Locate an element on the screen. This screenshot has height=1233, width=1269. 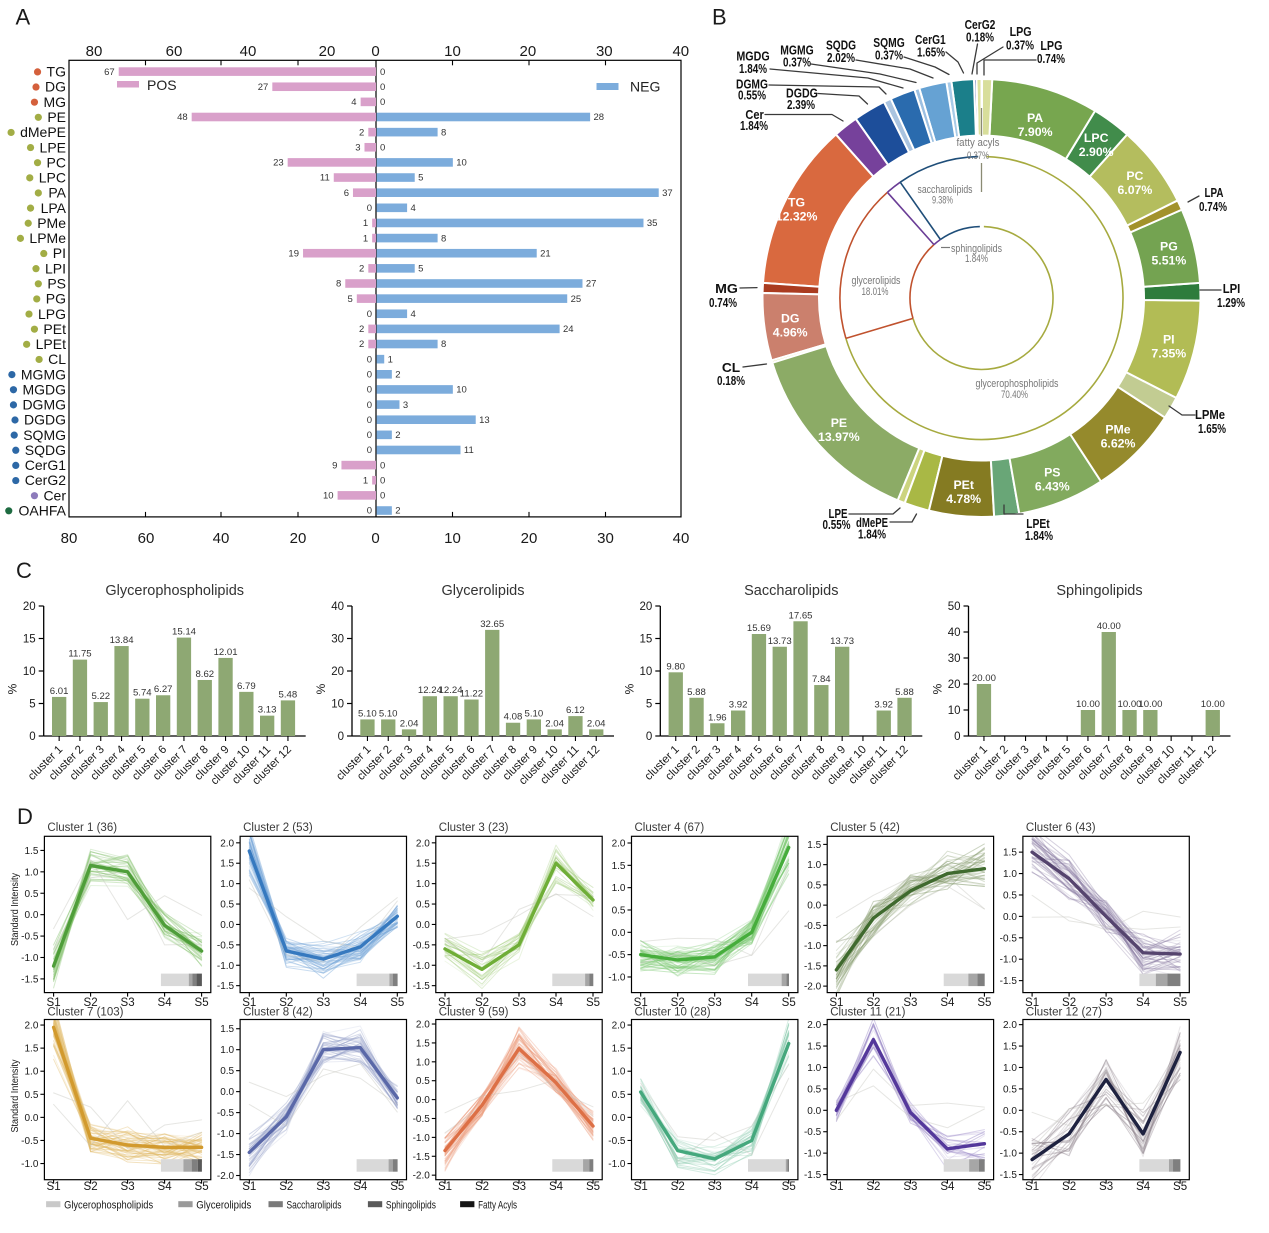
svg-text: 0.37% is located at coordinates (978, 156).